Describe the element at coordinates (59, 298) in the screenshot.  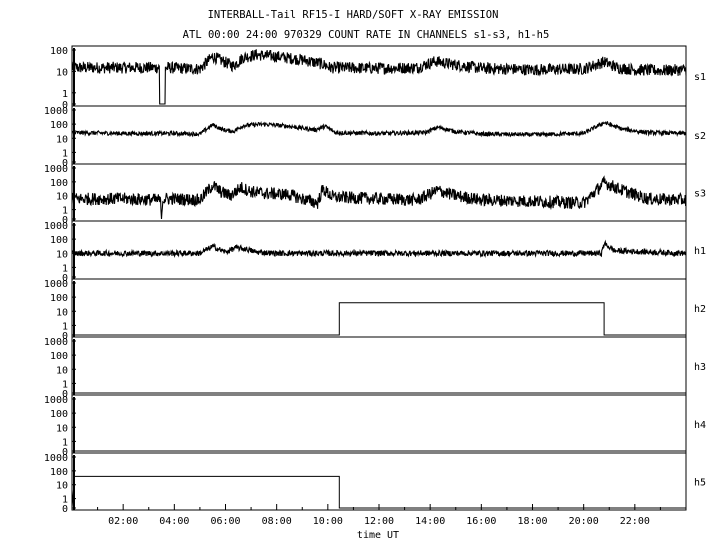
I see `y-tick-label-h2: 100` at that location.